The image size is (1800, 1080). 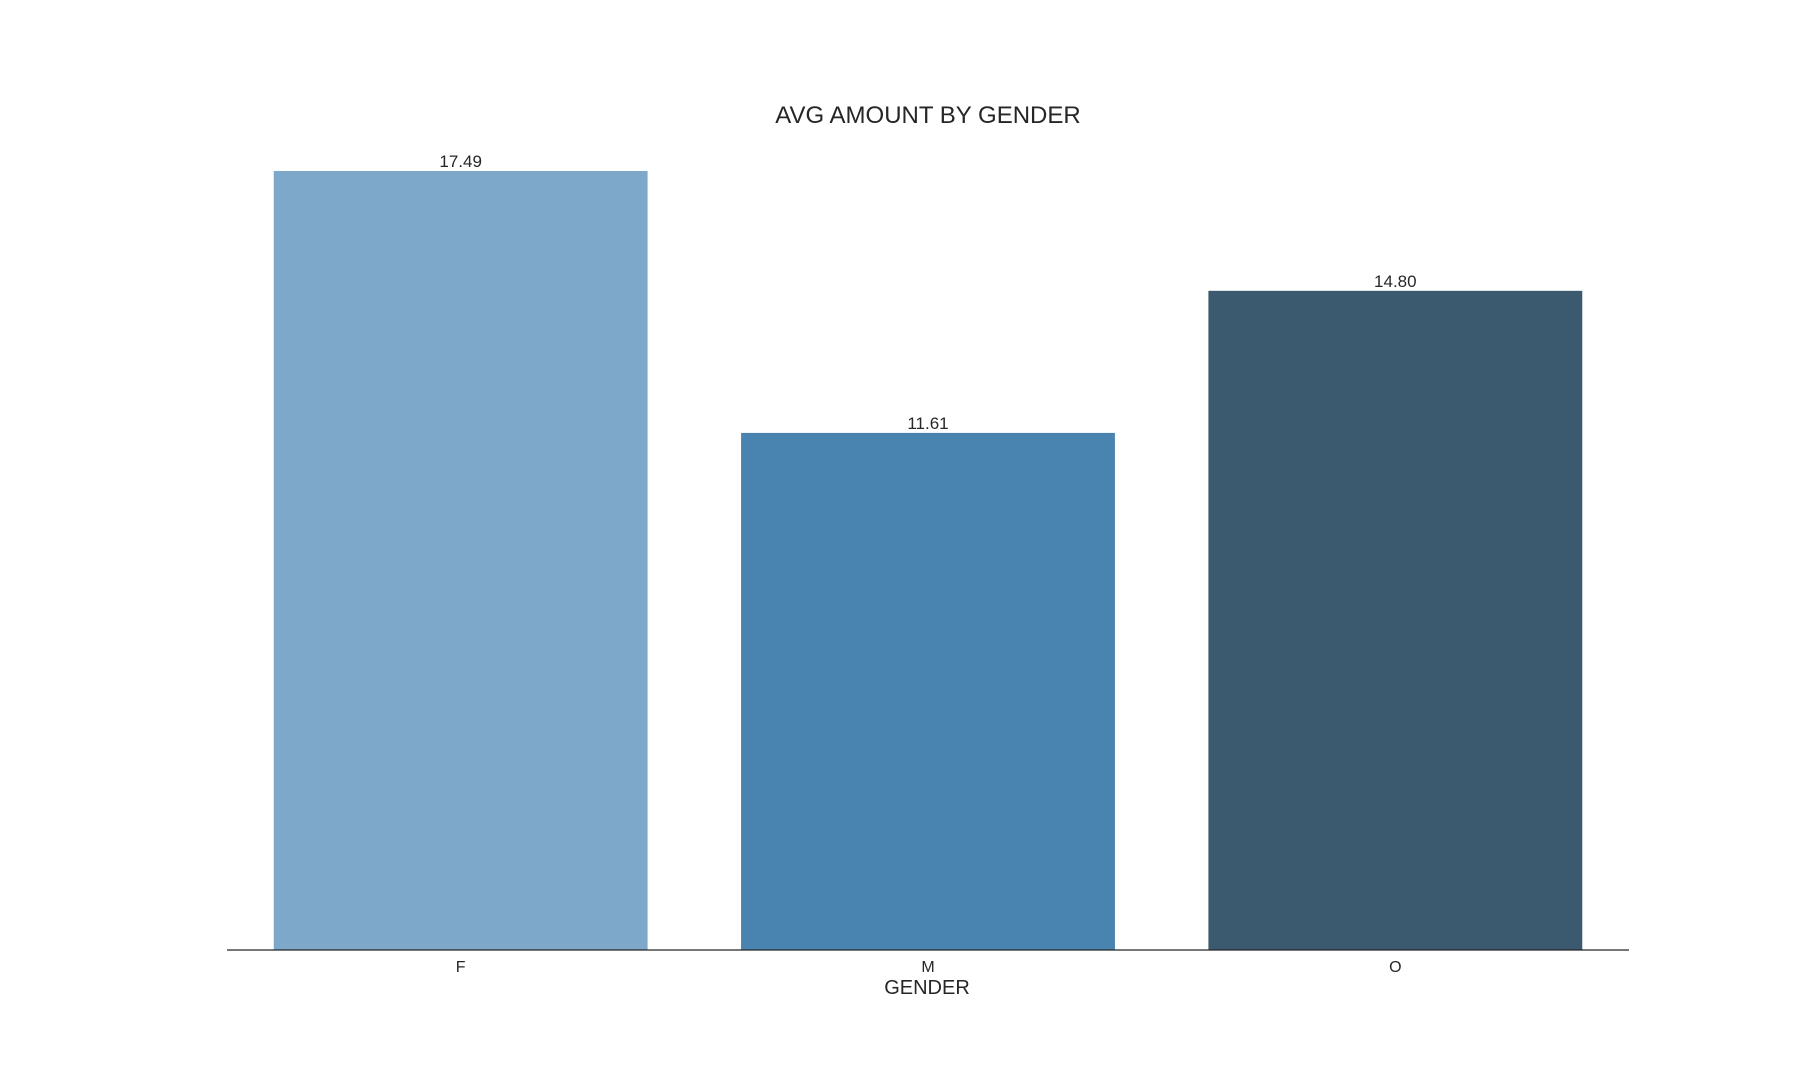 I want to click on bar-o, so click(x=1395, y=620).